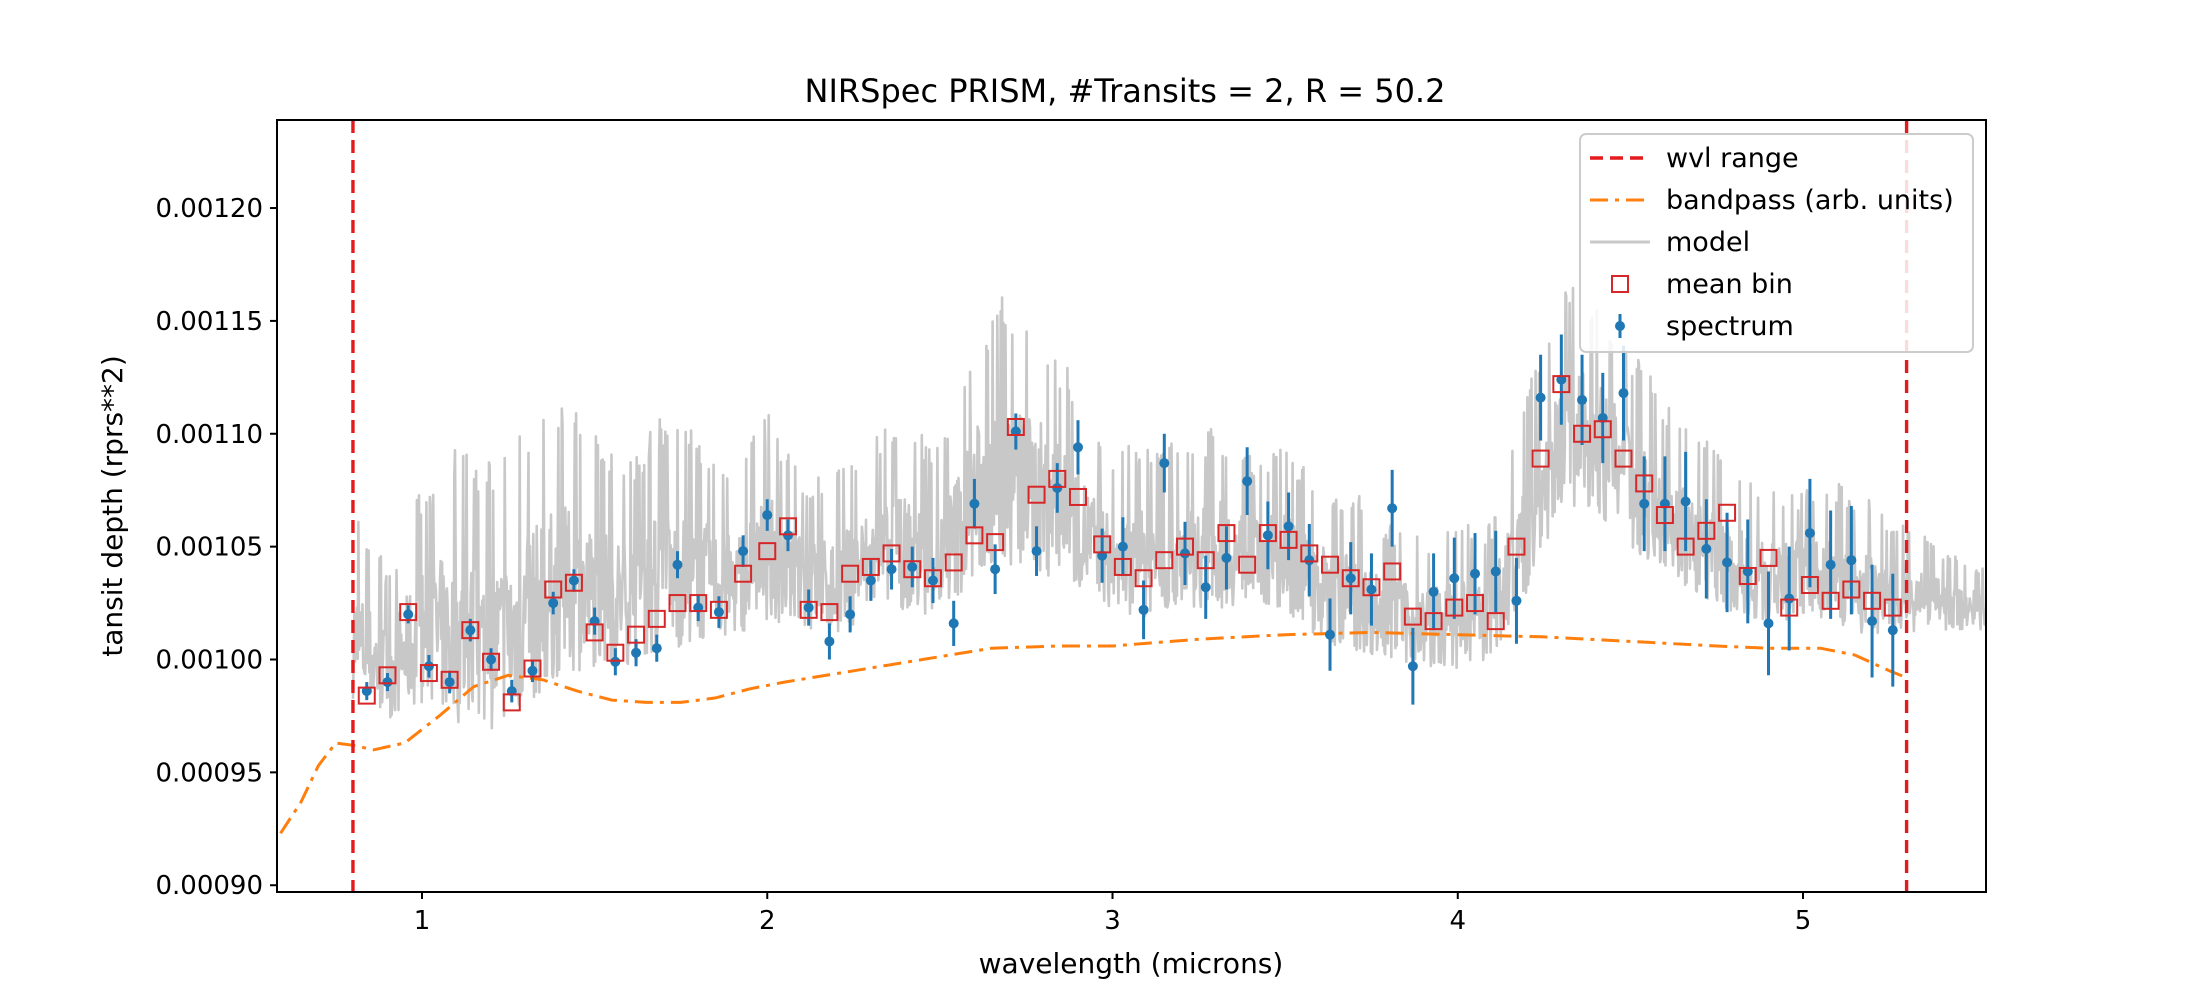  What do you see at coordinates (209, 773) in the screenshot?
I see `y-tick-label: 0.00095` at bounding box center [209, 773].